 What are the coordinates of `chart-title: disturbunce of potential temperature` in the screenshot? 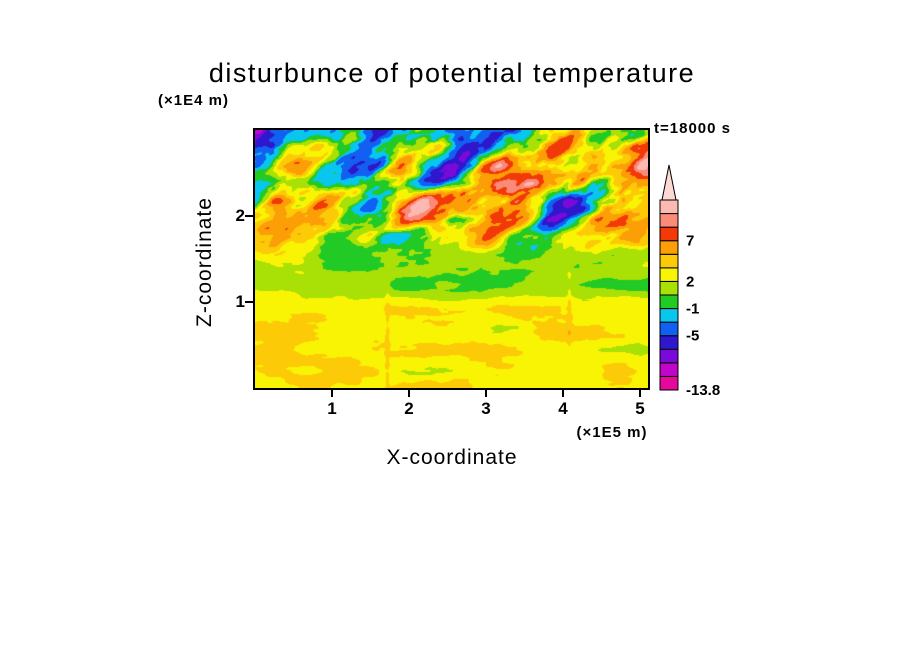 It's located at (452, 73).